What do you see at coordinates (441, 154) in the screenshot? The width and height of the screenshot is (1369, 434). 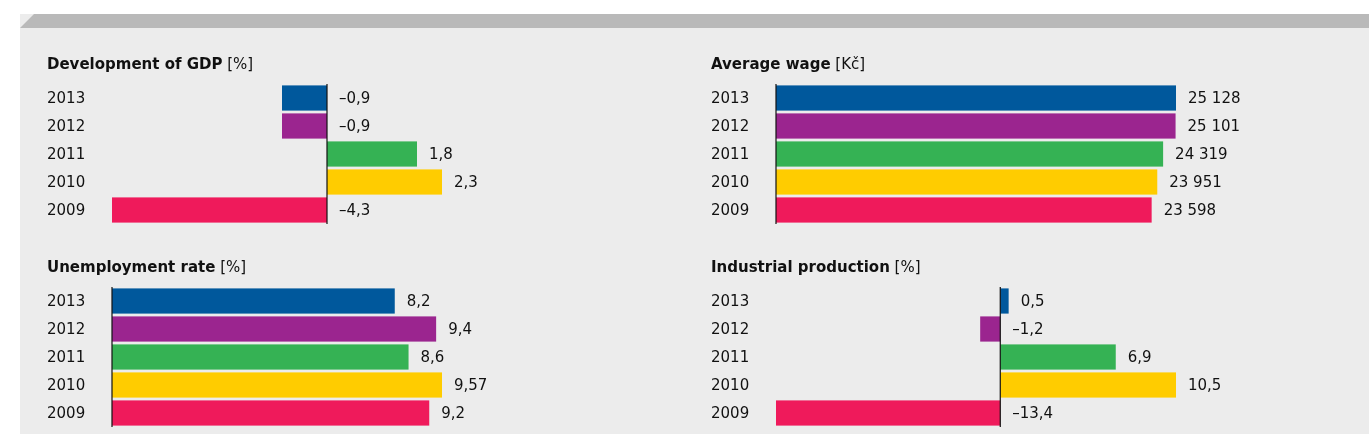 I see `data-label: 1,8` at bounding box center [441, 154].